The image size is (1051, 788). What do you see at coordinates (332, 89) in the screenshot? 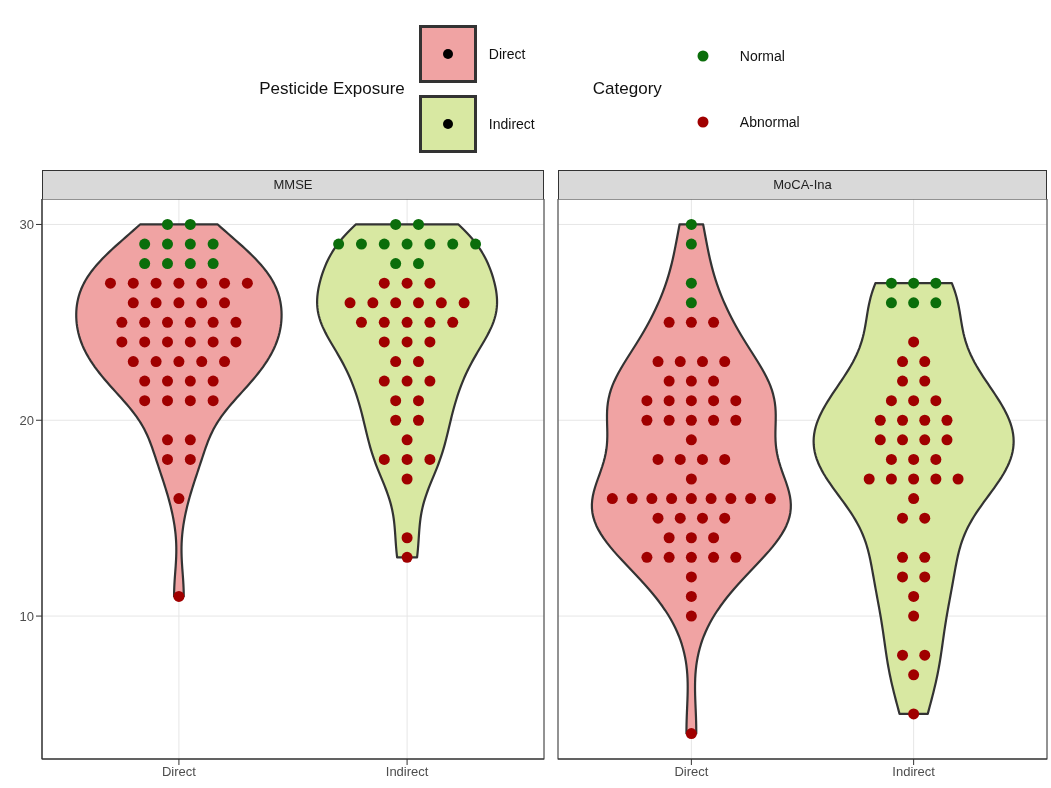
I see `legend-title: Pesticide Exposure` at bounding box center [332, 89].